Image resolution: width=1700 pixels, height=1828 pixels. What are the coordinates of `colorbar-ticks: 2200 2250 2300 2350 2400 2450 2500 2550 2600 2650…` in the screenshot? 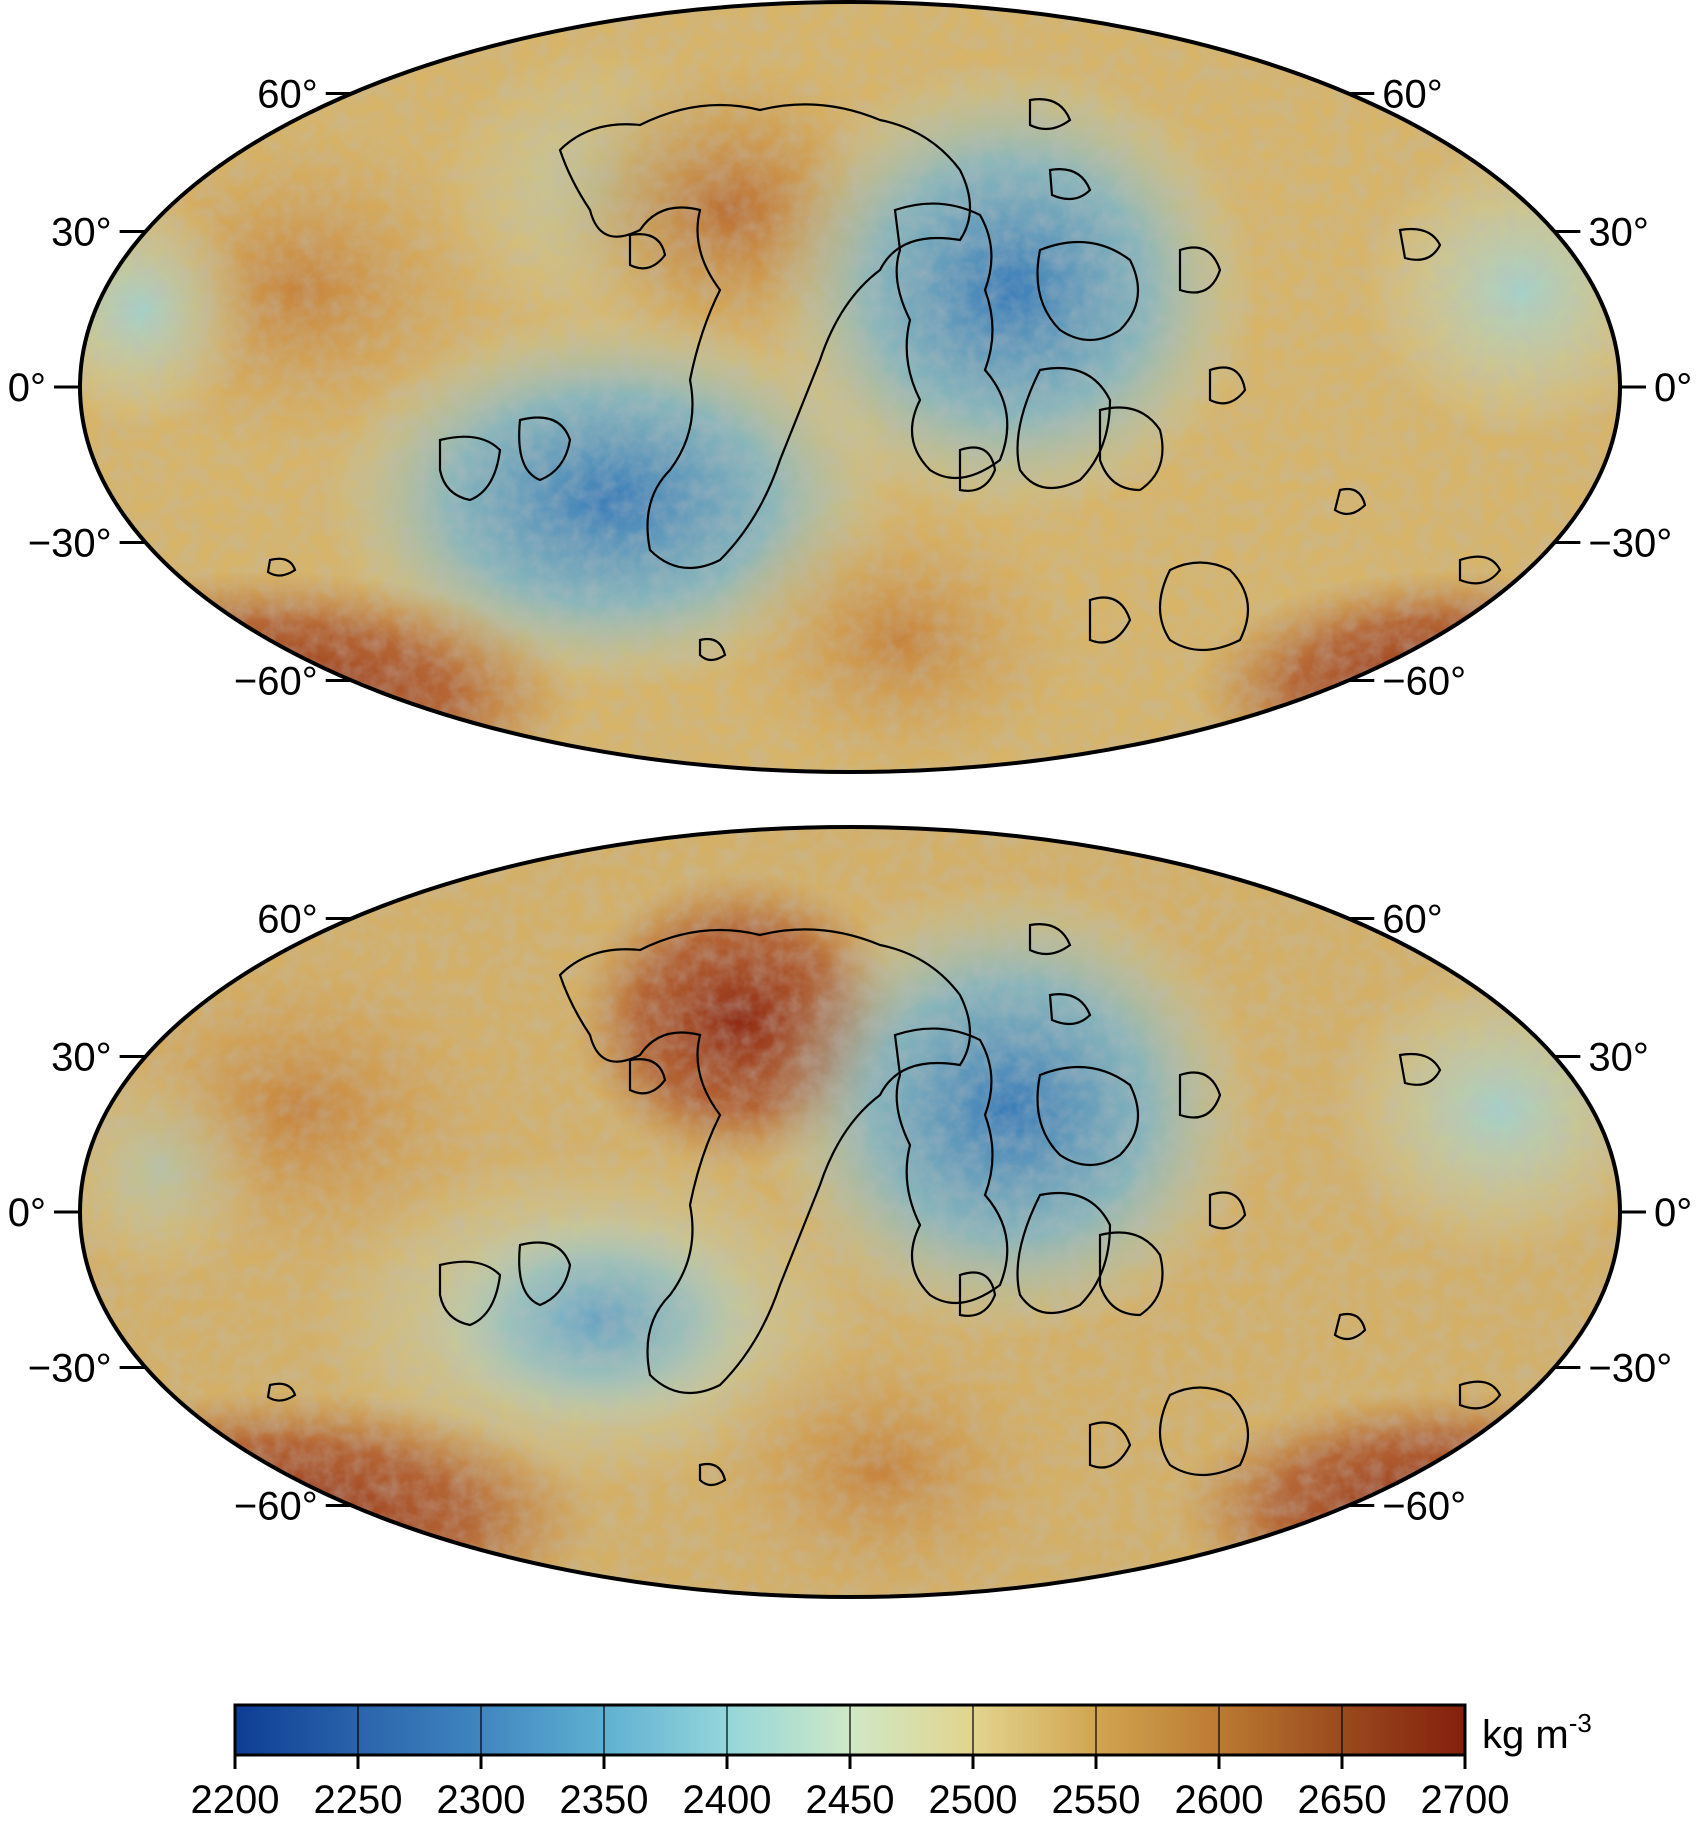 It's located at (850, 1763).